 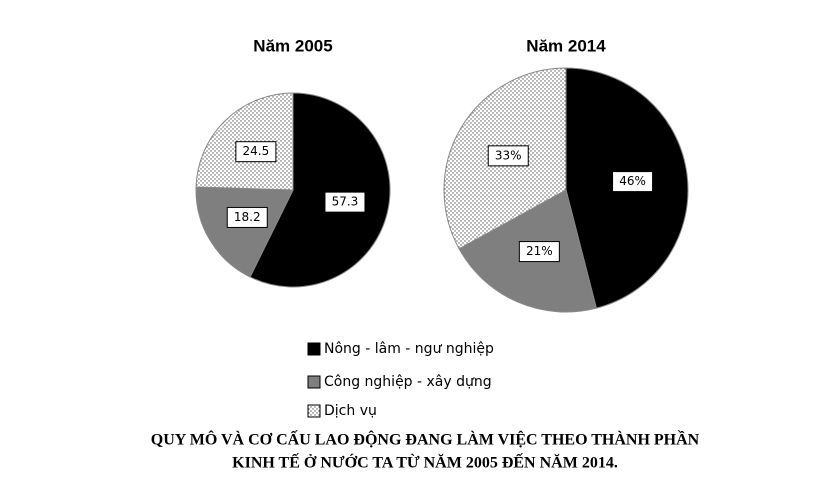 I want to click on legend-label: Công nghiệp - xây dựng, so click(x=408, y=382).